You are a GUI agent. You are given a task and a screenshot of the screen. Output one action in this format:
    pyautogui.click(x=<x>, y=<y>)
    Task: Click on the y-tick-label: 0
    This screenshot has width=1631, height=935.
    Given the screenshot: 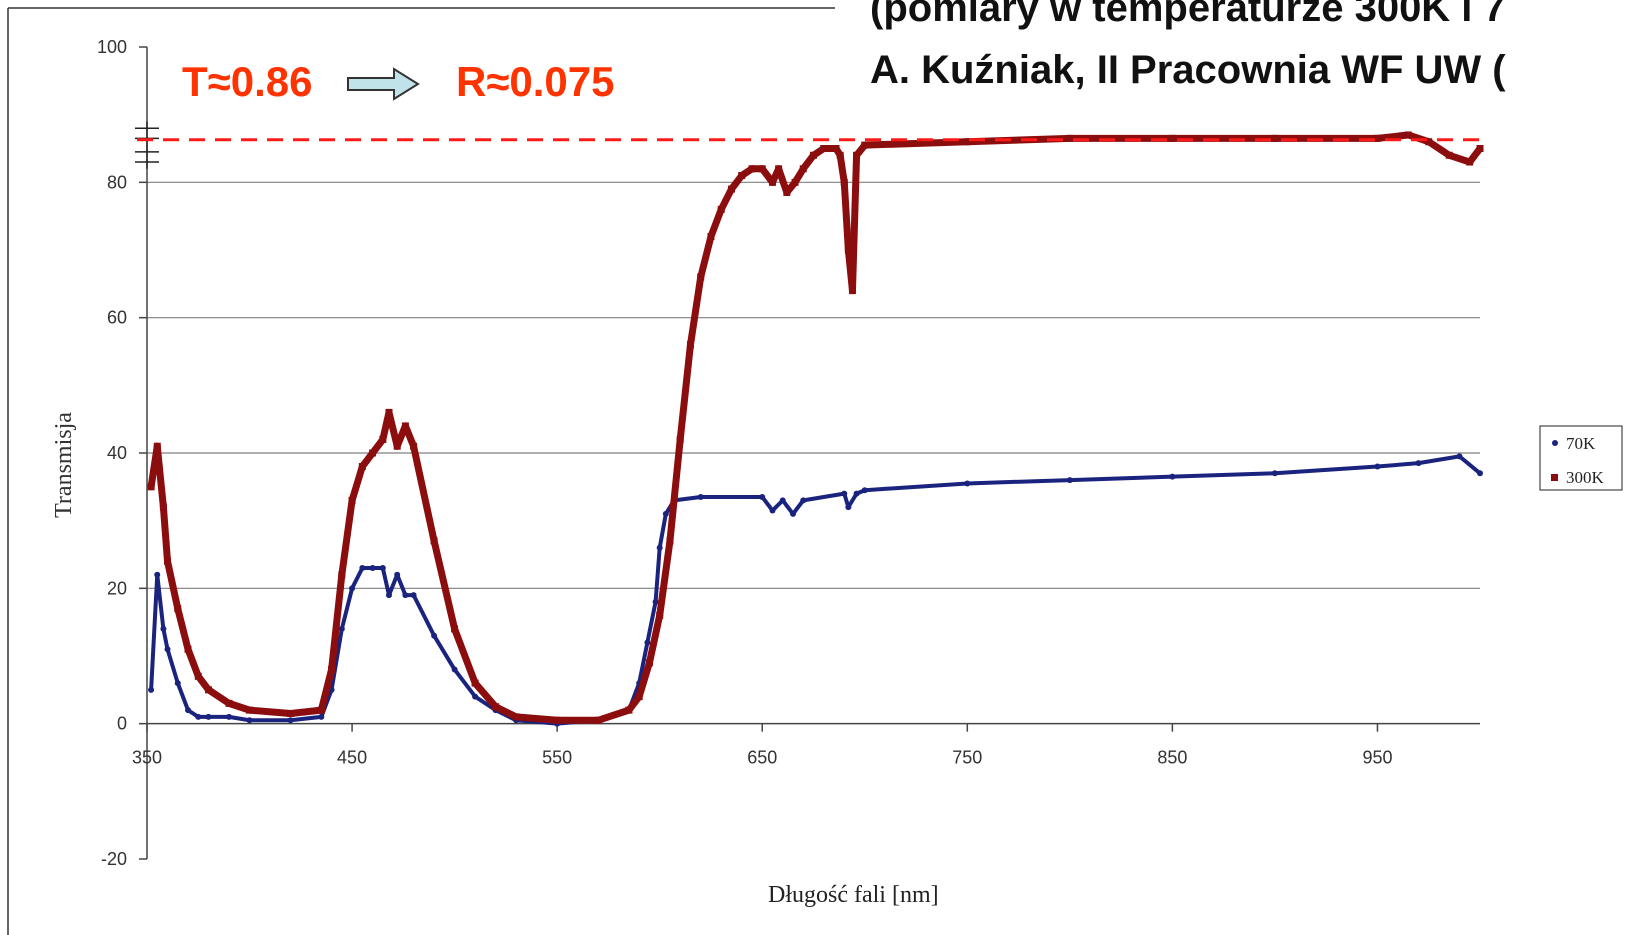 What is the action you would take?
    pyautogui.click(x=122, y=724)
    